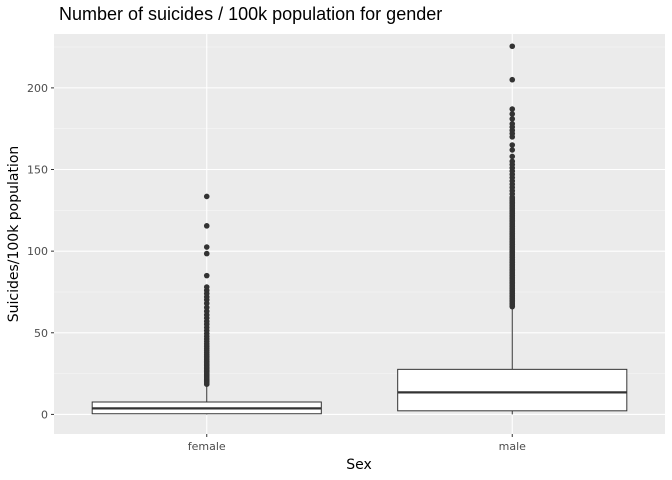  Describe the element at coordinates (37, 88) in the screenshot. I see `y-tick-label: 200` at that location.